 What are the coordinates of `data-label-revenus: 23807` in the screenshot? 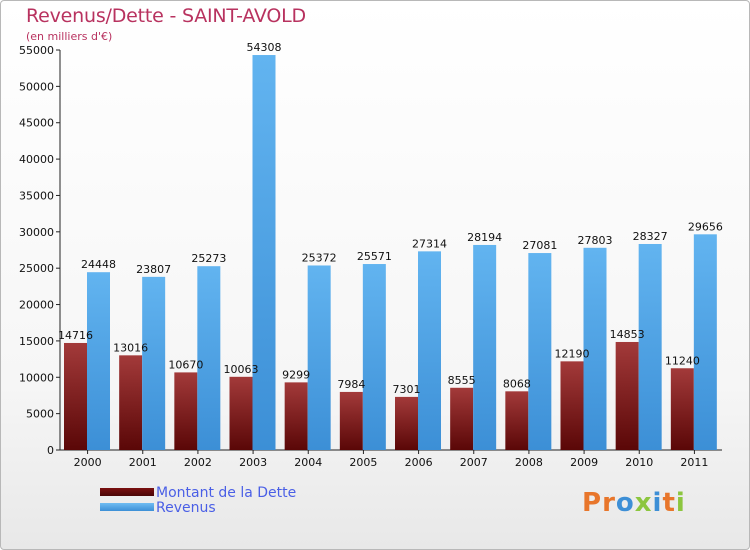 It's located at (153, 269).